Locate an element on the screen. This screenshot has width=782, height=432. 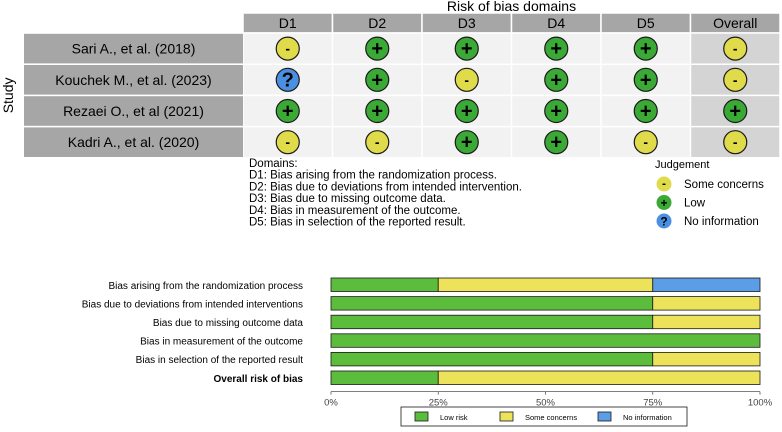
study-label: Kadri A., et al. (2020) is located at coordinates (134, 142).